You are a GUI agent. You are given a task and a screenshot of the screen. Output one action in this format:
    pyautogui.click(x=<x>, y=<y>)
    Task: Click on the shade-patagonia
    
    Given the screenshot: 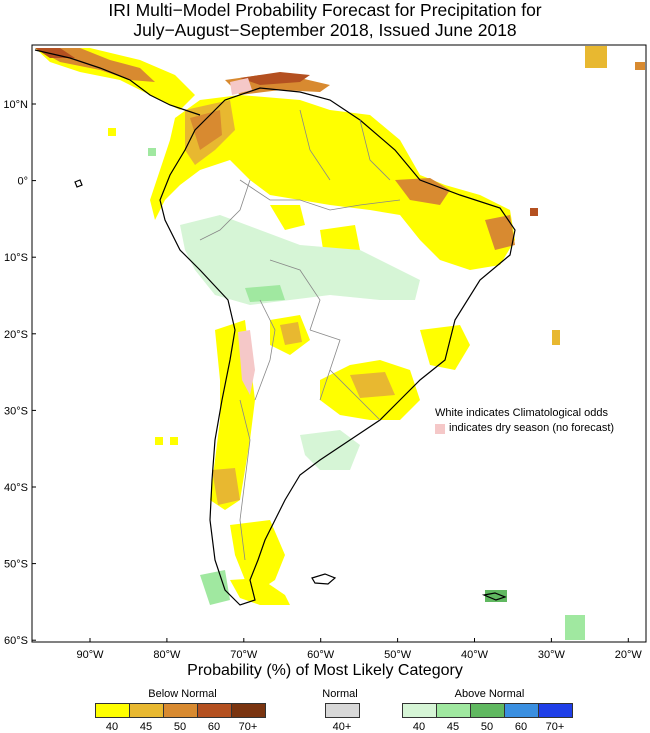 What is the action you would take?
    pyautogui.click(x=257, y=555)
    